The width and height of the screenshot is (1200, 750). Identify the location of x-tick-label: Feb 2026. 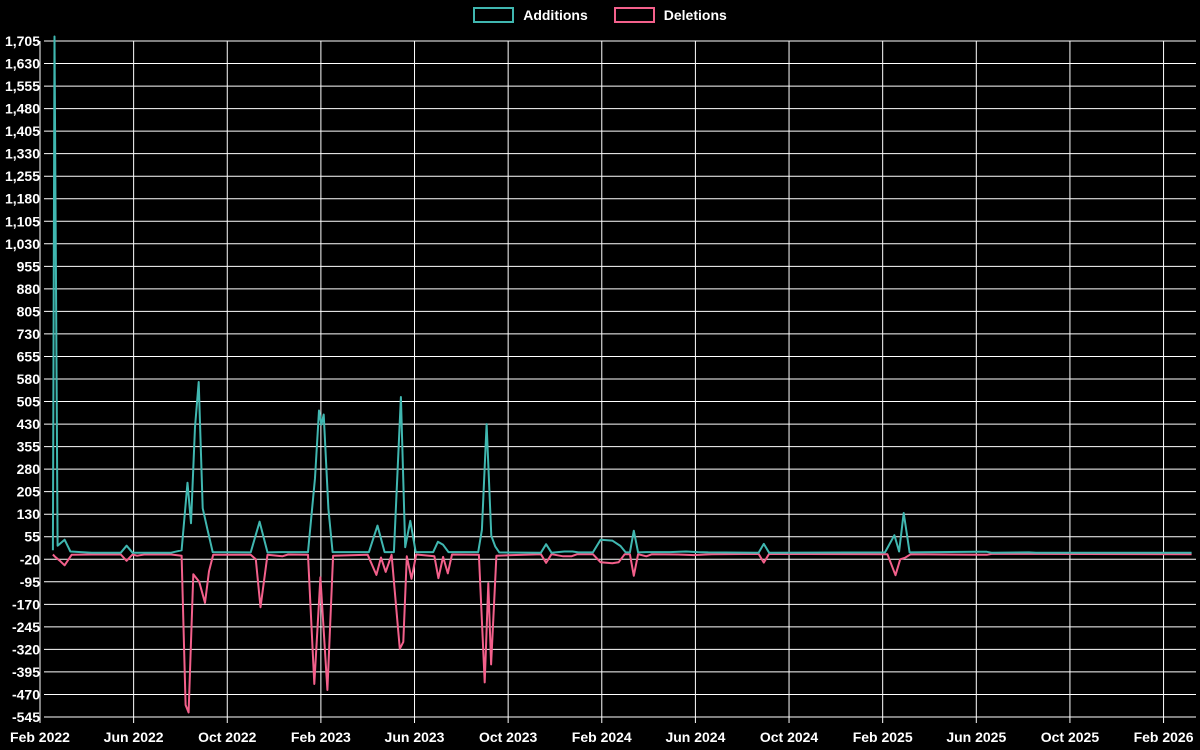
(1164, 737).